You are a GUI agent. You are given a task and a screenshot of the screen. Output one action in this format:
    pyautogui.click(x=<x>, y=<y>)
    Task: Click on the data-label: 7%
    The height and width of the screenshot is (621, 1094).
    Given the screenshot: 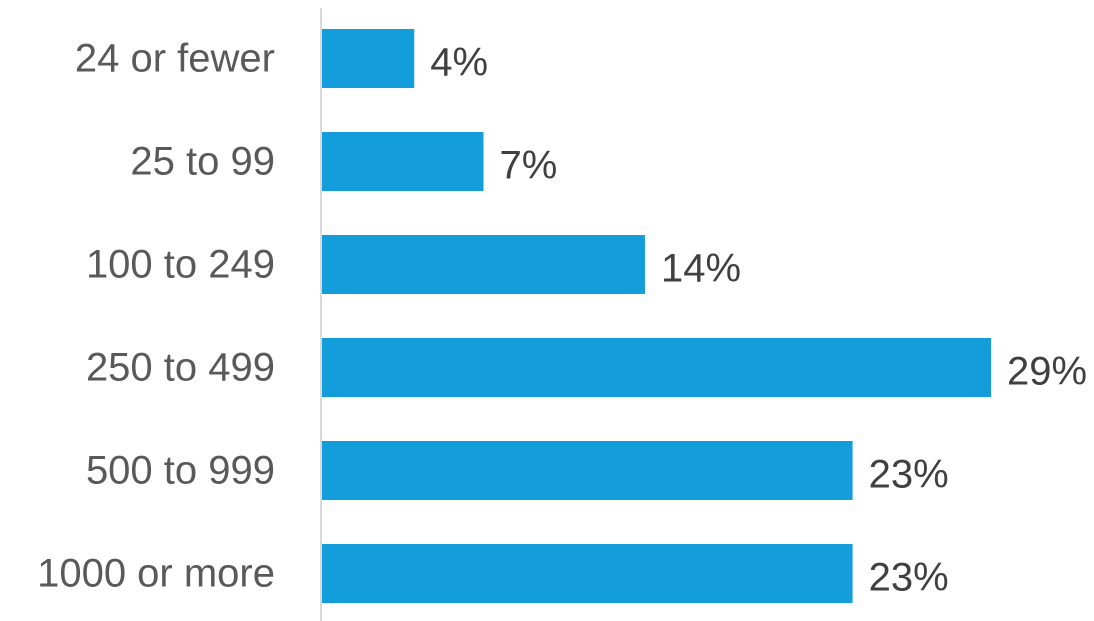 What is the action you would take?
    pyautogui.click(x=528, y=166)
    